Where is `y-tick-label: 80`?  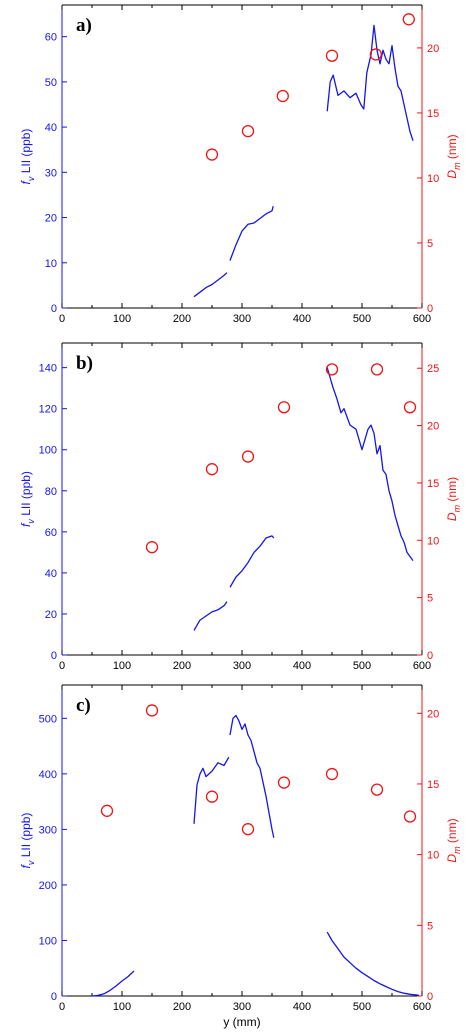
y-tick-label: 80 is located at coordinates (51, 492).